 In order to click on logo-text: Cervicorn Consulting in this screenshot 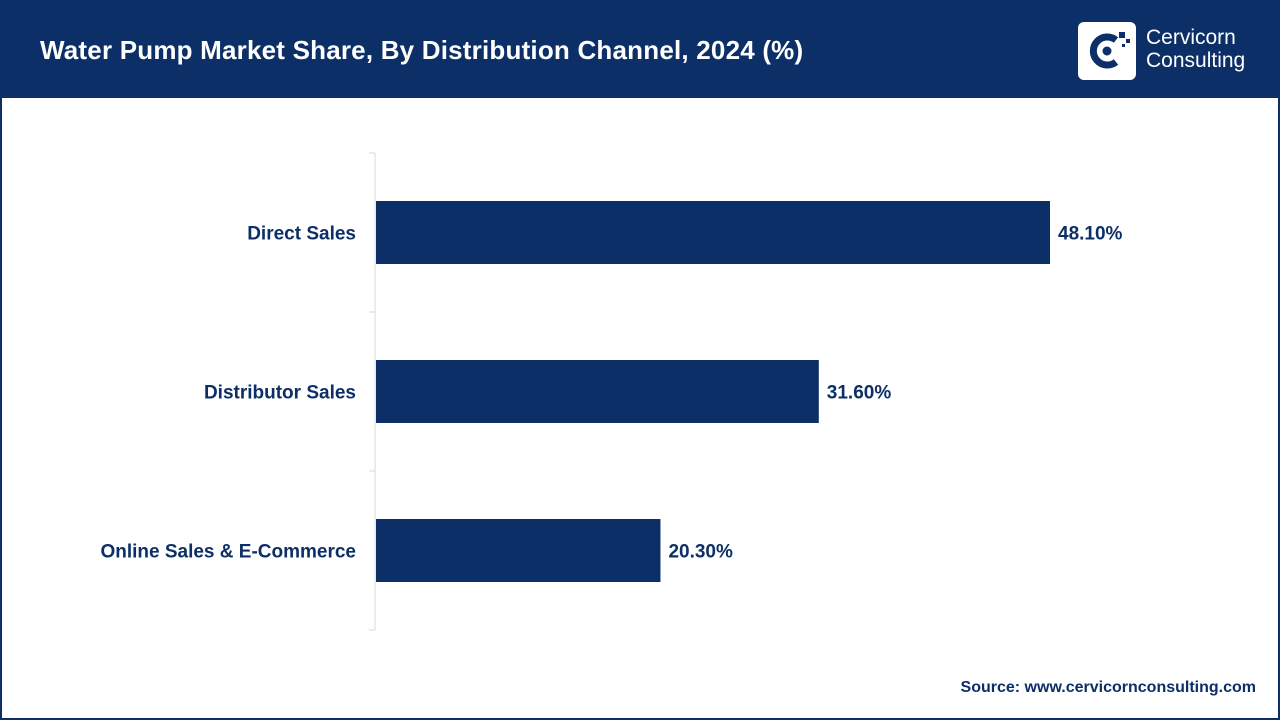, I will do `click(1195, 49)`.